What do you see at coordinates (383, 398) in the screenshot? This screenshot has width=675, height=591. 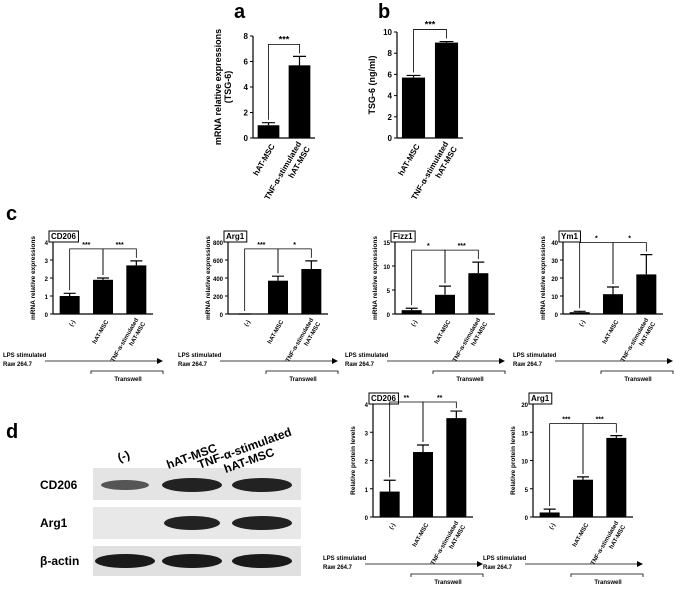 I see `chart-title: CD206` at bounding box center [383, 398].